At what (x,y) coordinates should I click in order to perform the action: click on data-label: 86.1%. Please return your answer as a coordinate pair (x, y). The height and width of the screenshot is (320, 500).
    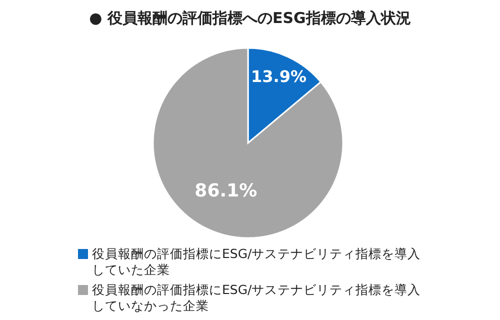
    Looking at the image, I should click on (226, 191).